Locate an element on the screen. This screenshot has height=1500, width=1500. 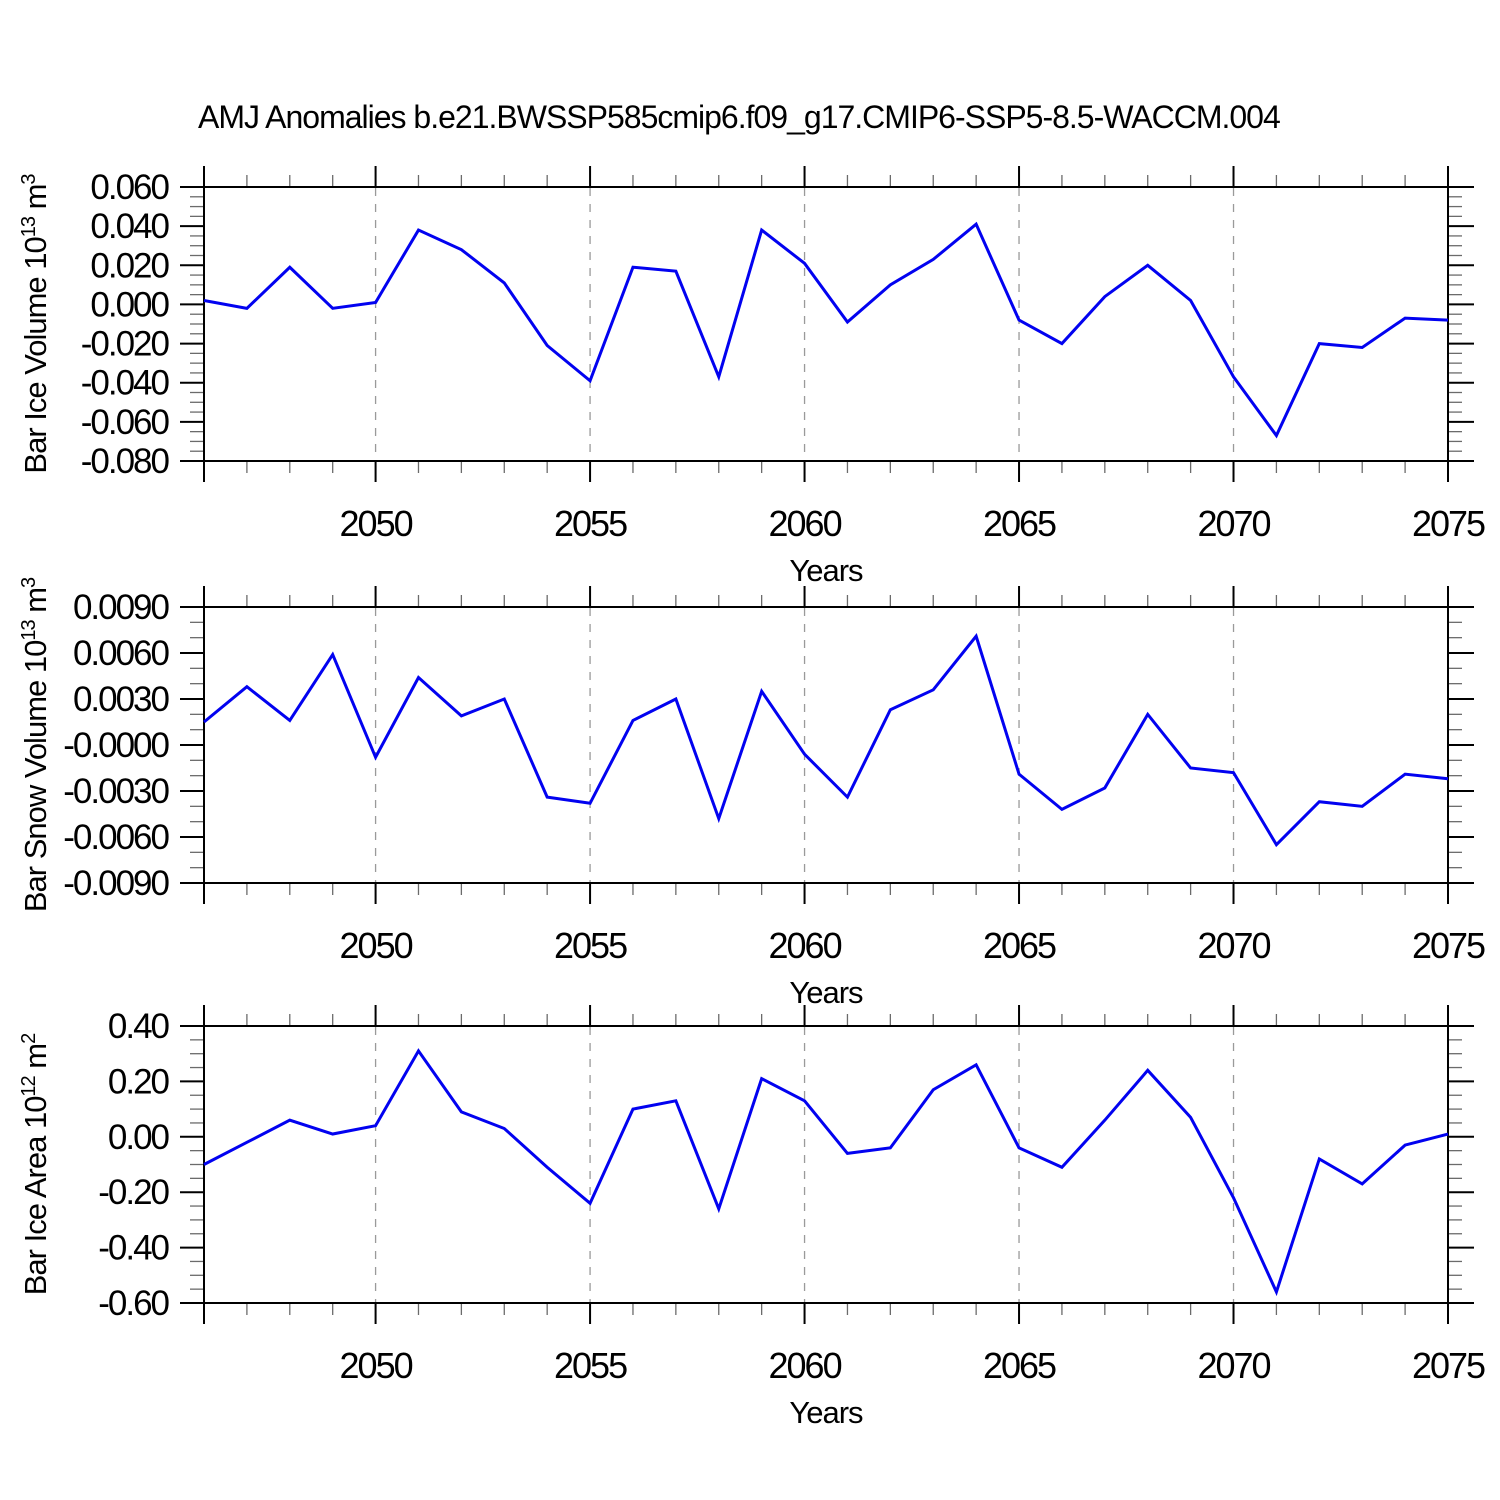
y-axis-title-text: Bar Ice Volume 10 is located at coordinates (35, 354).